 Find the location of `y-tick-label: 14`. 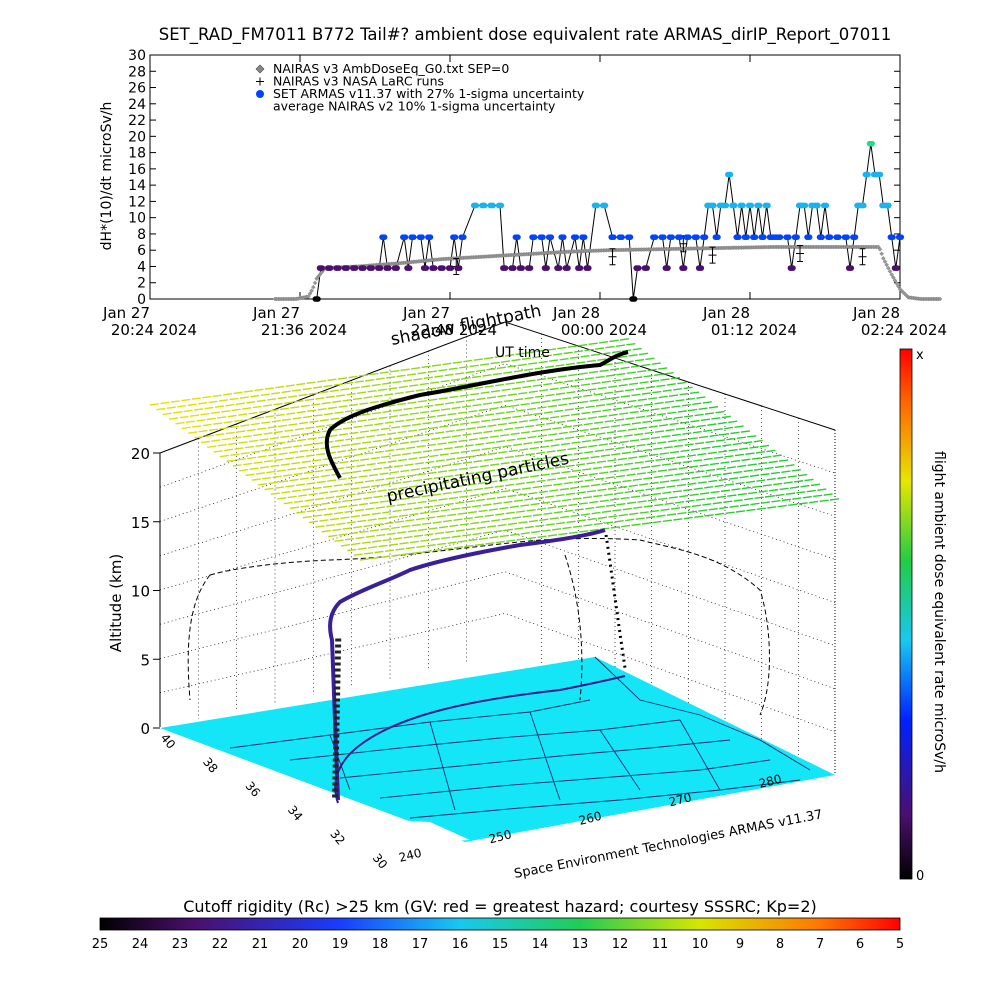

y-tick-label: 14 is located at coordinates (137, 186).